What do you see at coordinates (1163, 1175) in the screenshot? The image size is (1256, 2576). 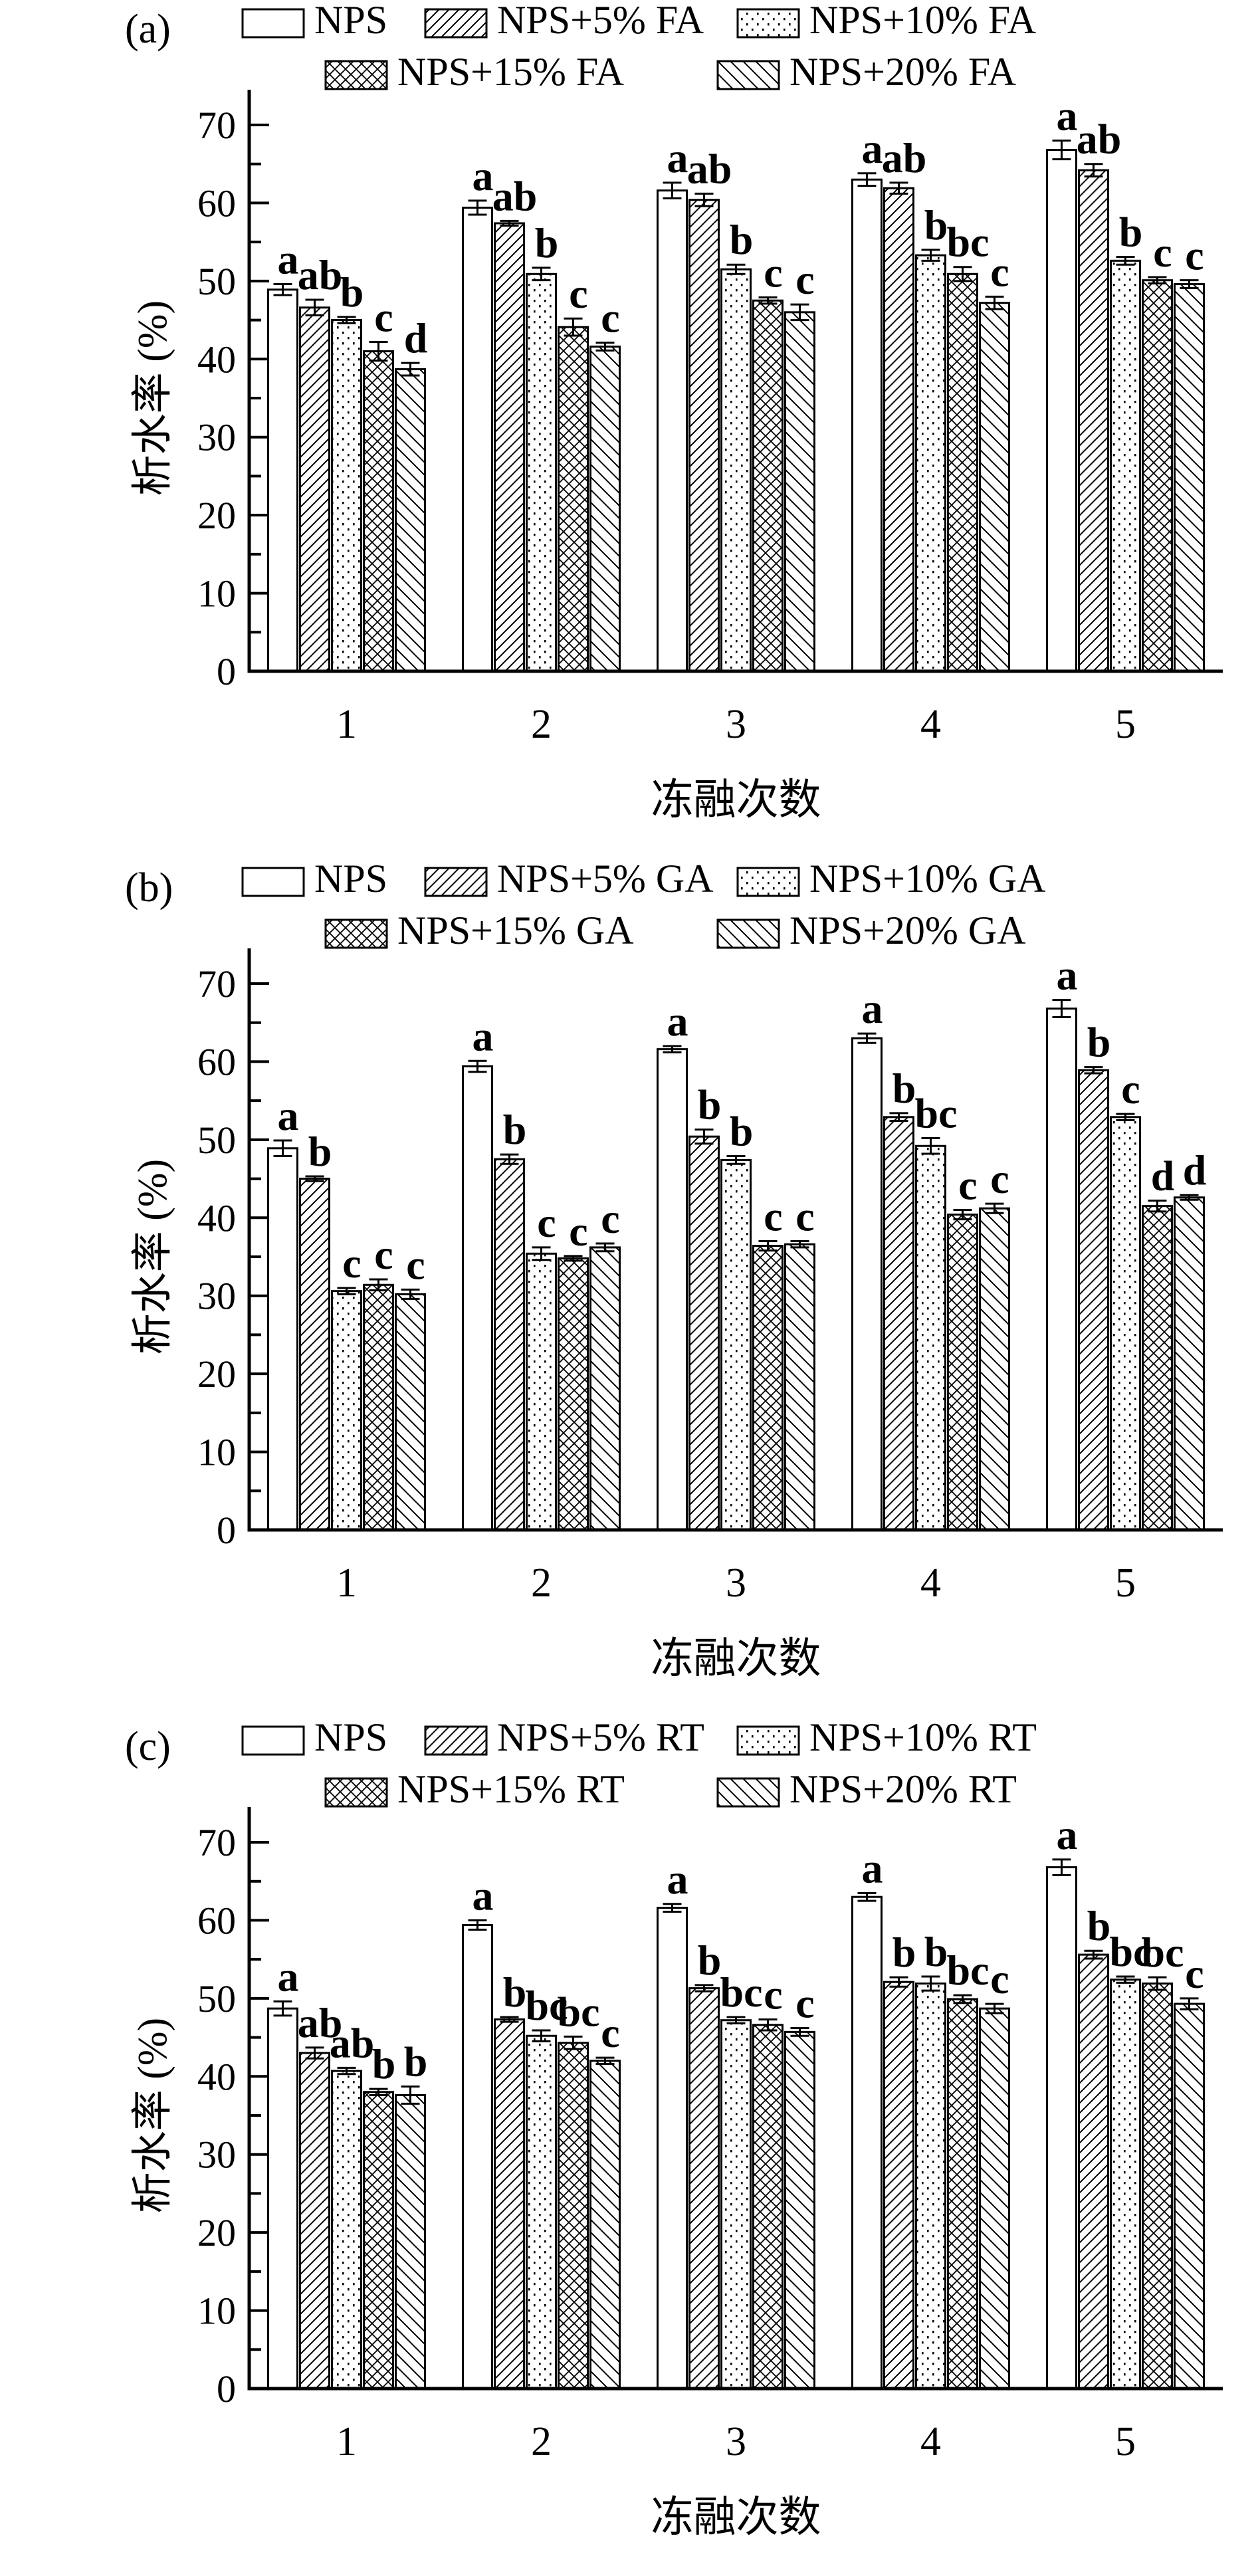 I see `sig-letter: d` at bounding box center [1163, 1175].